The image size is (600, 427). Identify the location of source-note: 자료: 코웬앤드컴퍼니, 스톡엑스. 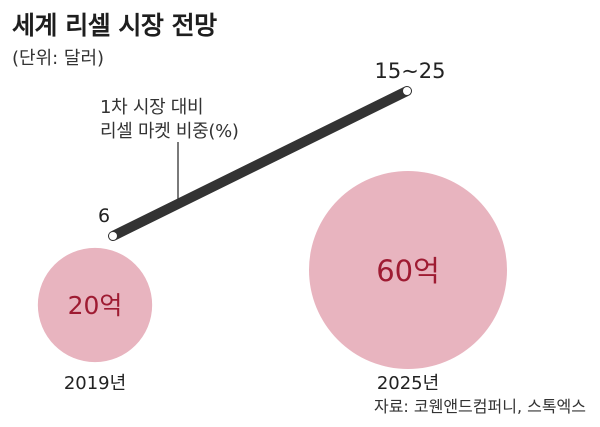
(479, 406).